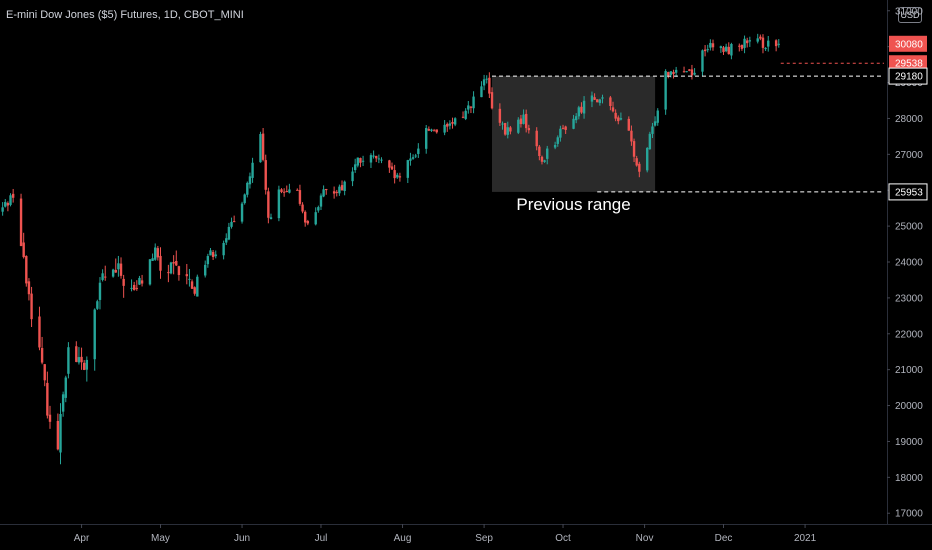 The height and width of the screenshot is (550, 932). What do you see at coordinates (909, 119) in the screenshot?
I see `y-tick-label: 28000` at bounding box center [909, 119].